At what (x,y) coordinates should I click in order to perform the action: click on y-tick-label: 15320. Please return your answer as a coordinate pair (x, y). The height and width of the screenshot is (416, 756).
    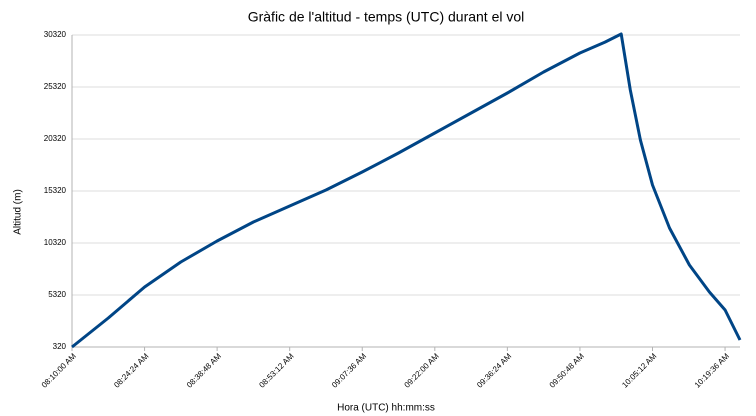
    Looking at the image, I should click on (55, 190).